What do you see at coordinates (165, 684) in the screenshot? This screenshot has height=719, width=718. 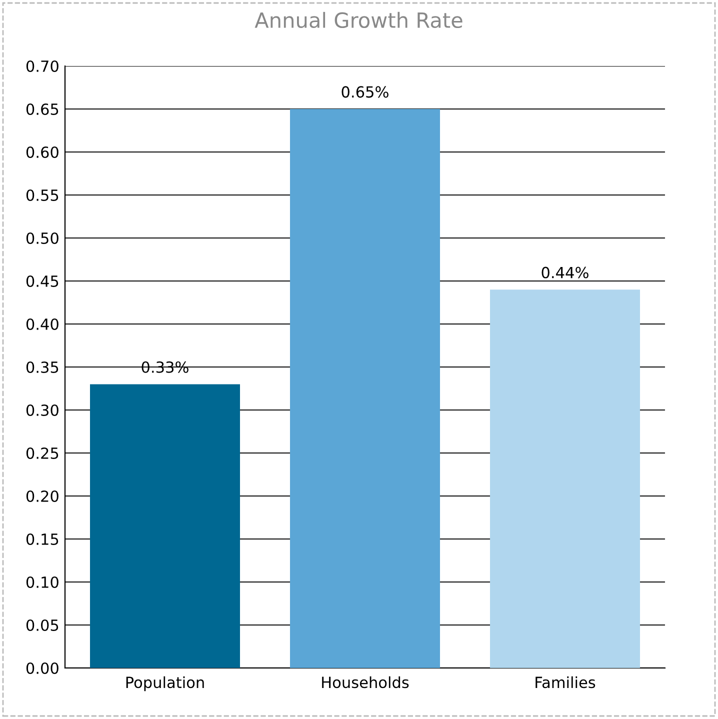 I see `x-tick-label: Population` at bounding box center [165, 684].